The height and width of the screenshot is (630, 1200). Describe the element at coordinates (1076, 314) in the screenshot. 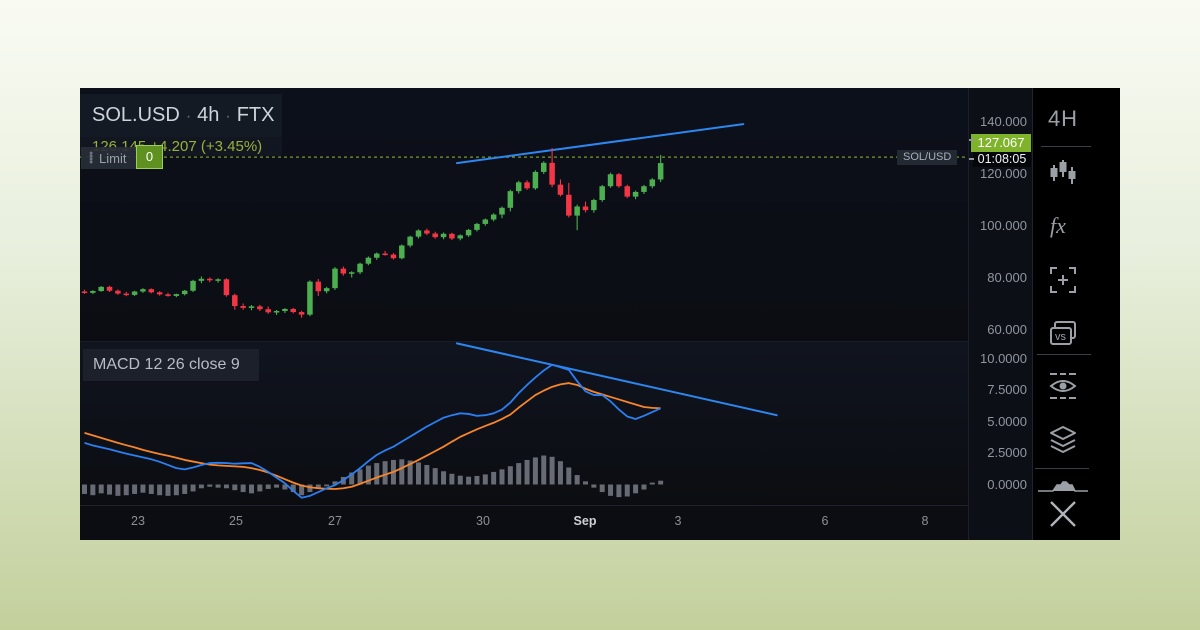

I see `right-toolbar: 4H fx vs` at that location.